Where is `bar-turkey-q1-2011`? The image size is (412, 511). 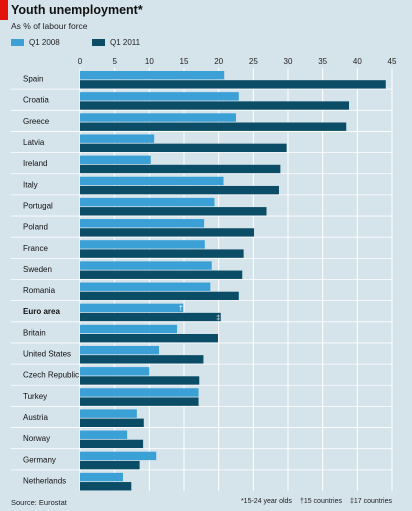 bar-turkey-q1-2011 is located at coordinates (139, 401).